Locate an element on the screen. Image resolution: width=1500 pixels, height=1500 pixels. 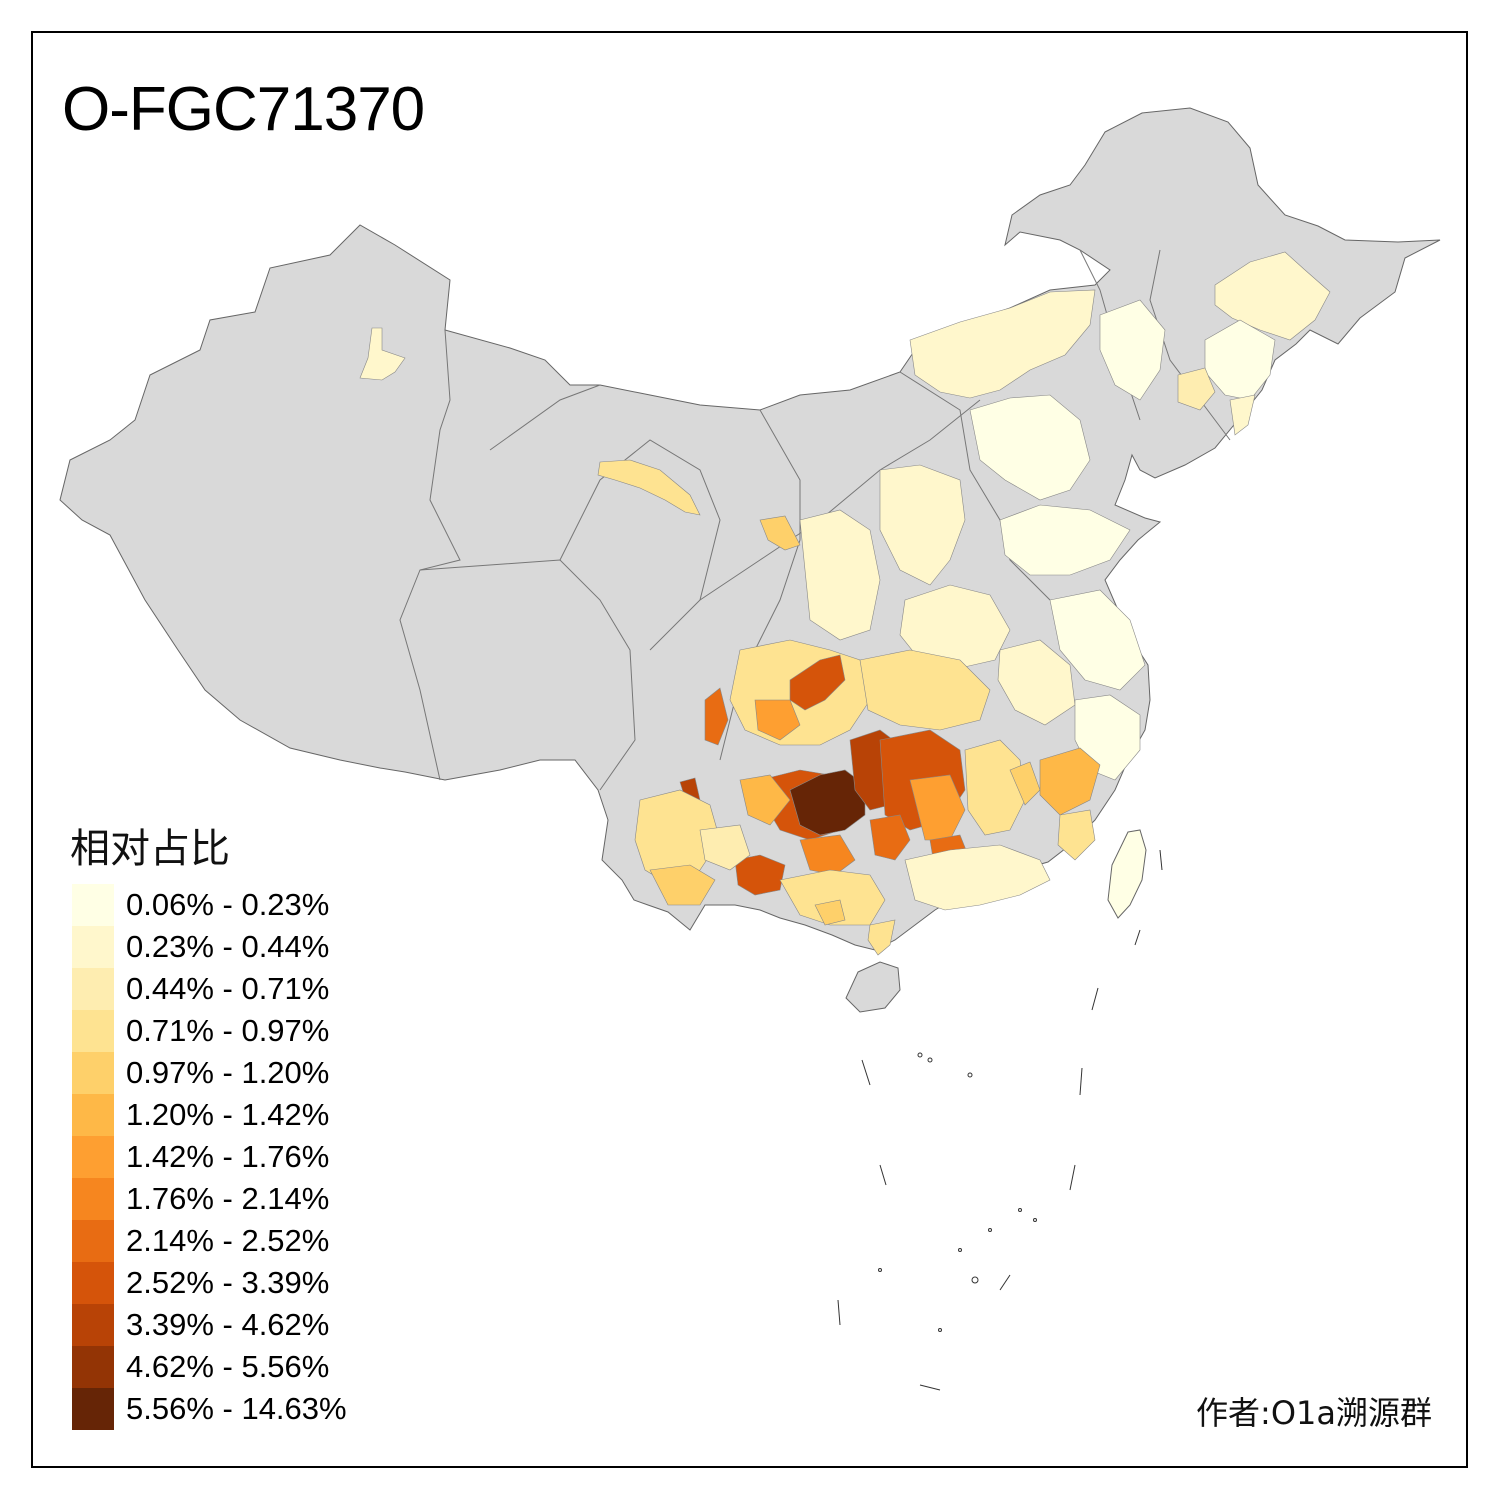
legend-label: 2.14% - 2.52% is located at coordinates (228, 1240).